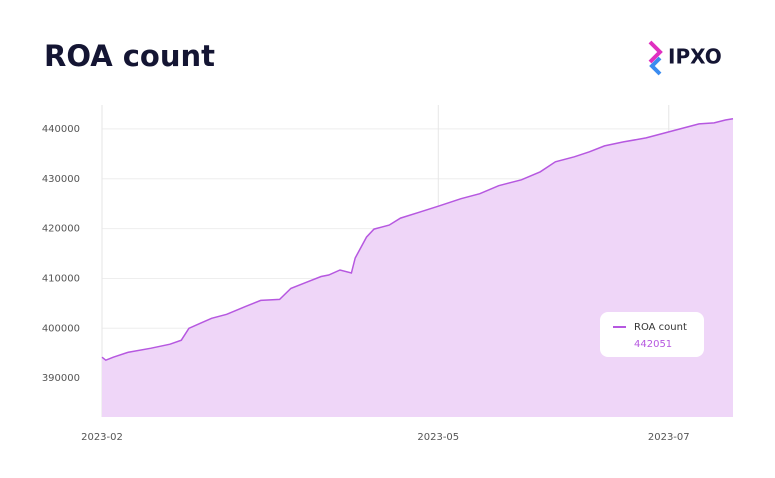 This screenshot has width=775, height=478. I want to click on logo: IPXO, so click(685, 58).